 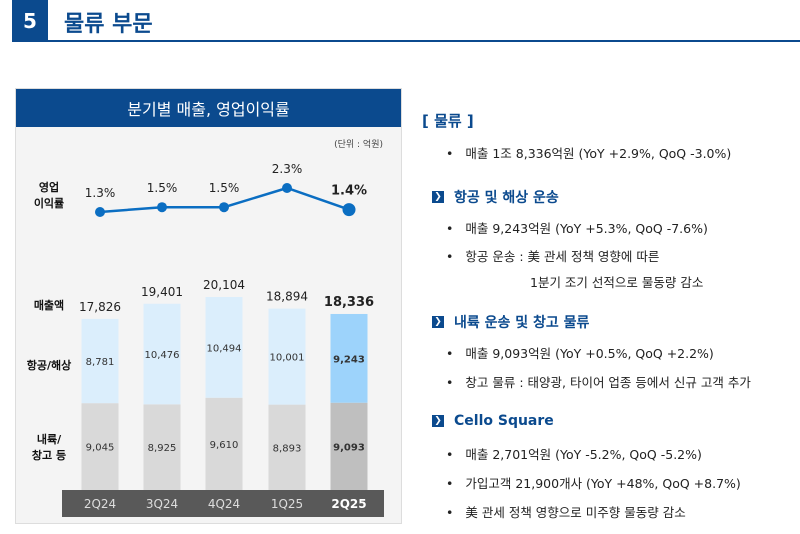 I want to click on margin-label: 1.4%, so click(x=349, y=191).